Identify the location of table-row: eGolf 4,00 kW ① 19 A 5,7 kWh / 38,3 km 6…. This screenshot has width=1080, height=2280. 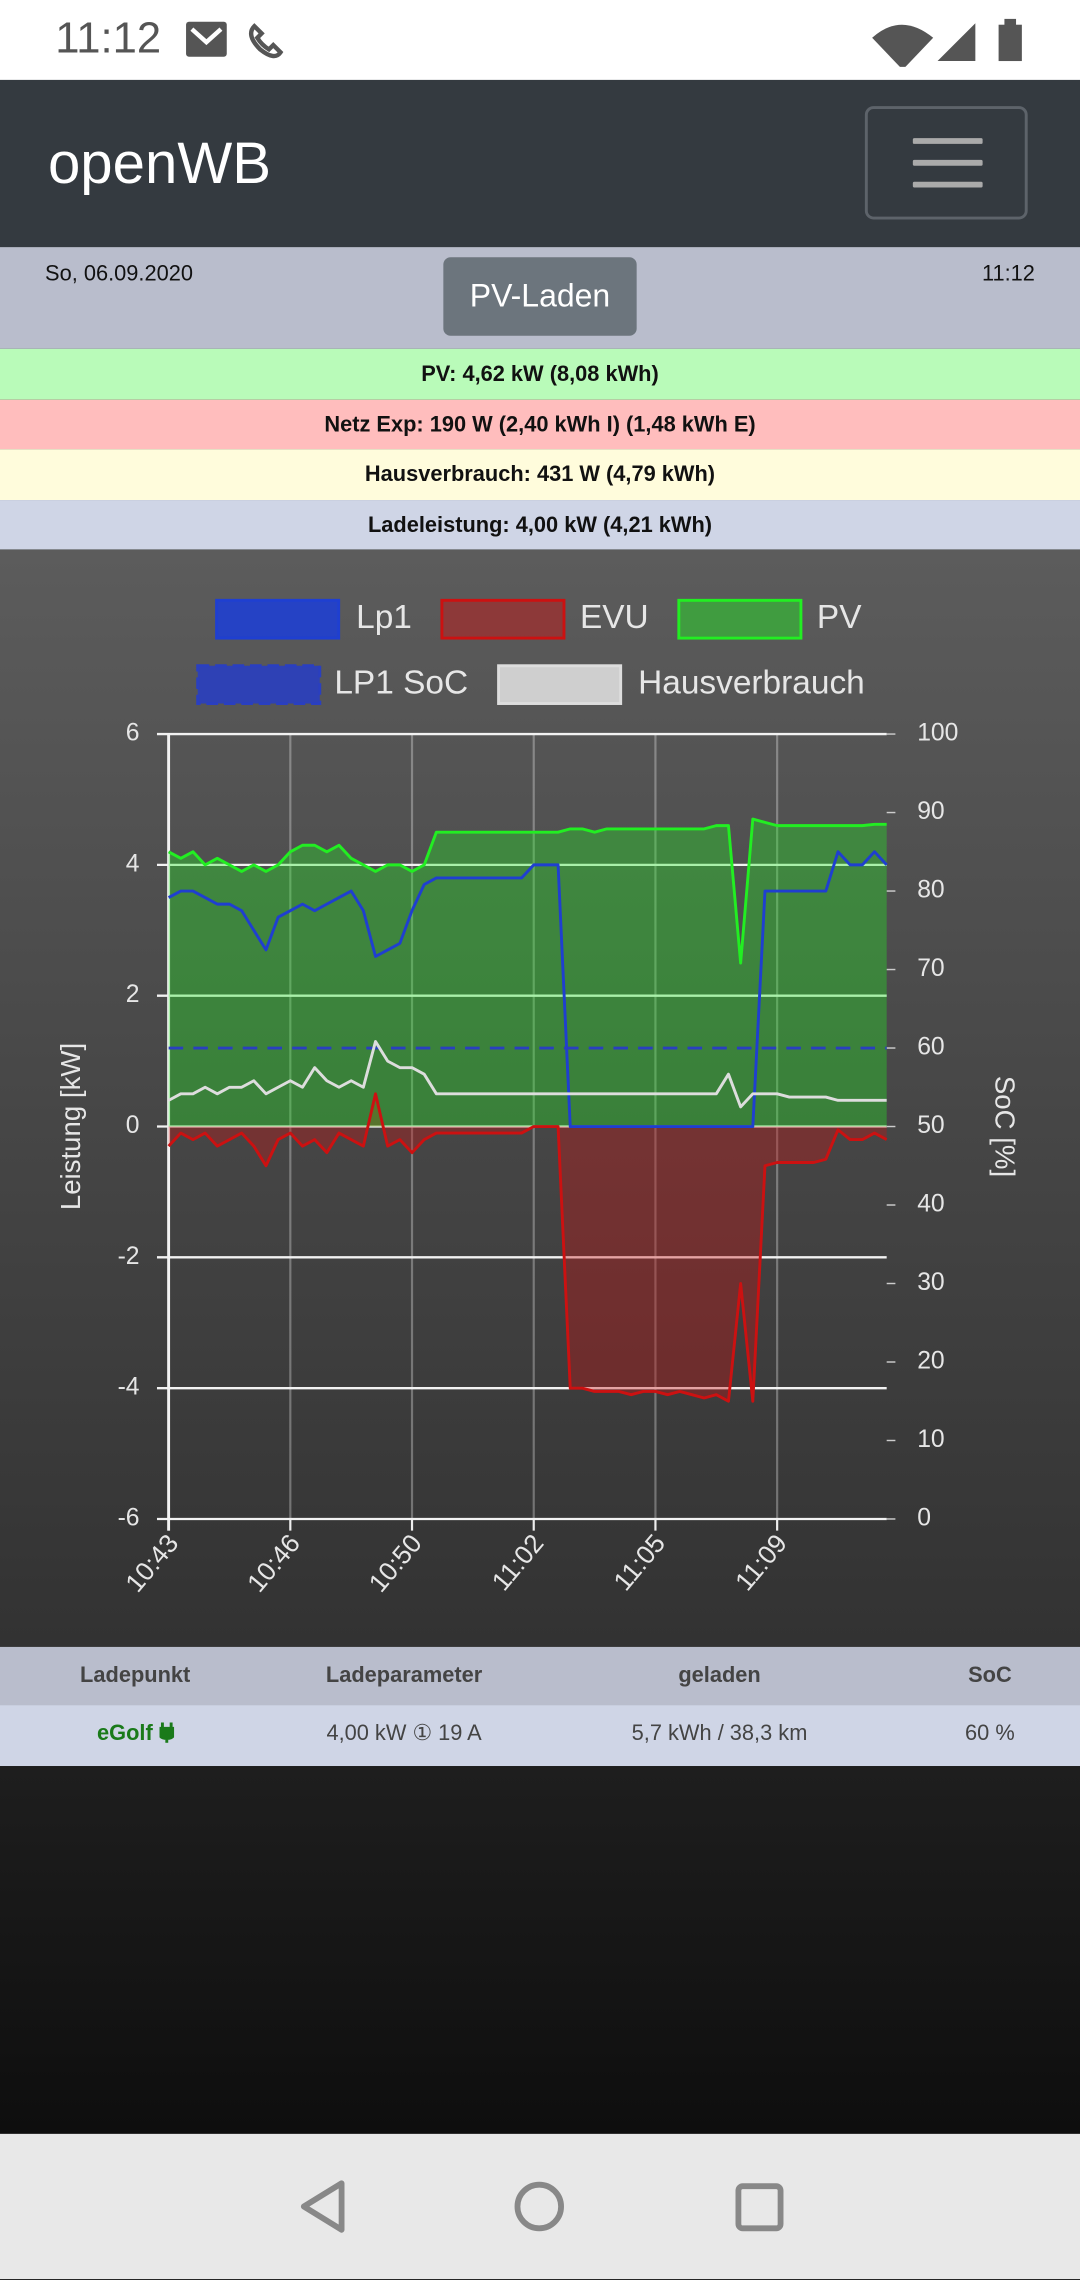
(540, 1736).